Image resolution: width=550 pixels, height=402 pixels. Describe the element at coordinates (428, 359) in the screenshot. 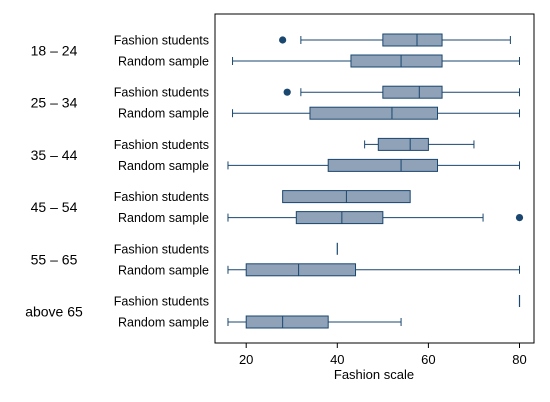

I see `x-tick-label: 60` at that location.